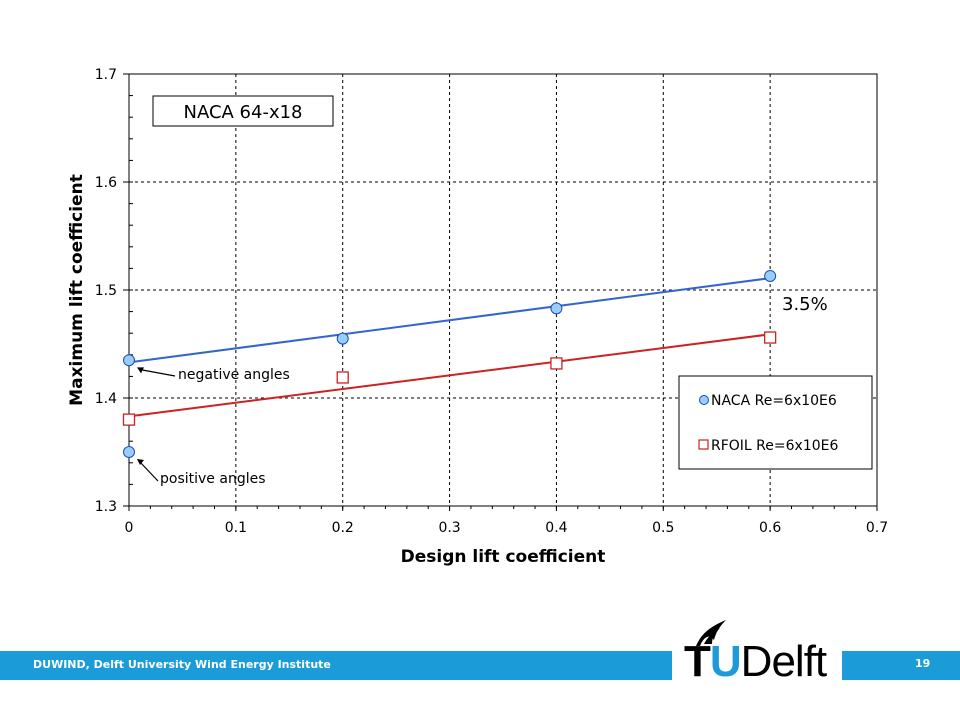 The width and height of the screenshot is (960, 720). What do you see at coordinates (148, 471) in the screenshot?
I see `positive-angles-arrow` at bounding box center [148, 471].